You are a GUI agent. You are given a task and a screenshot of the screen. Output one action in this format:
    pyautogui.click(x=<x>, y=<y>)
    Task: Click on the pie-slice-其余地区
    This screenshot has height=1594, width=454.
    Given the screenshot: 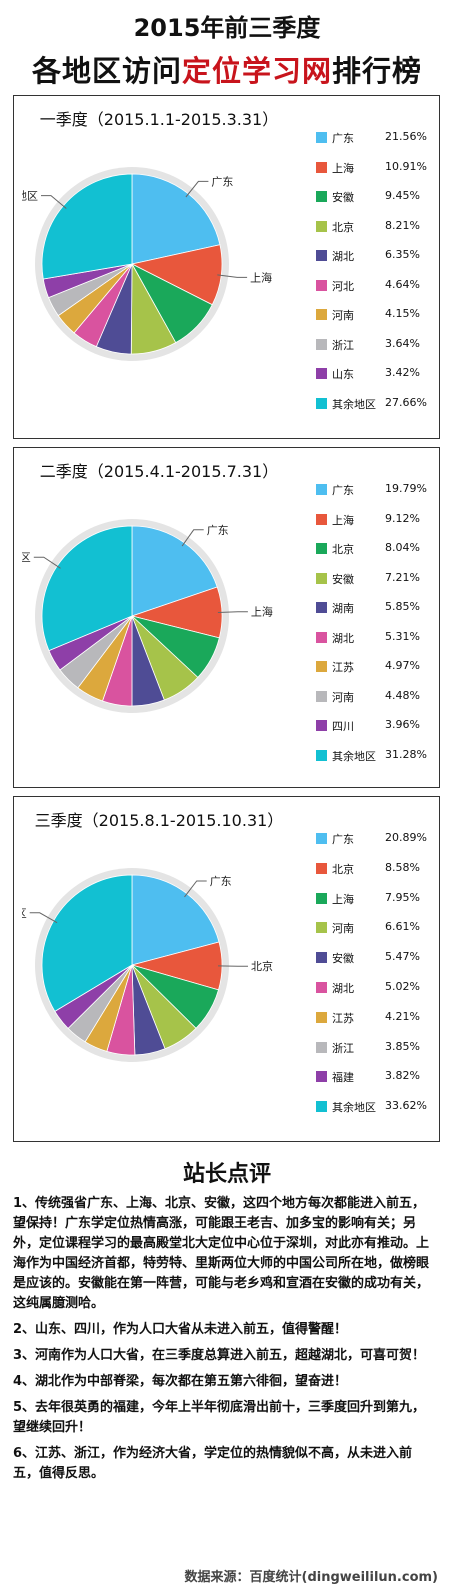 What is the action you would take?
    pyautogui.click(x=87, y=226)
    